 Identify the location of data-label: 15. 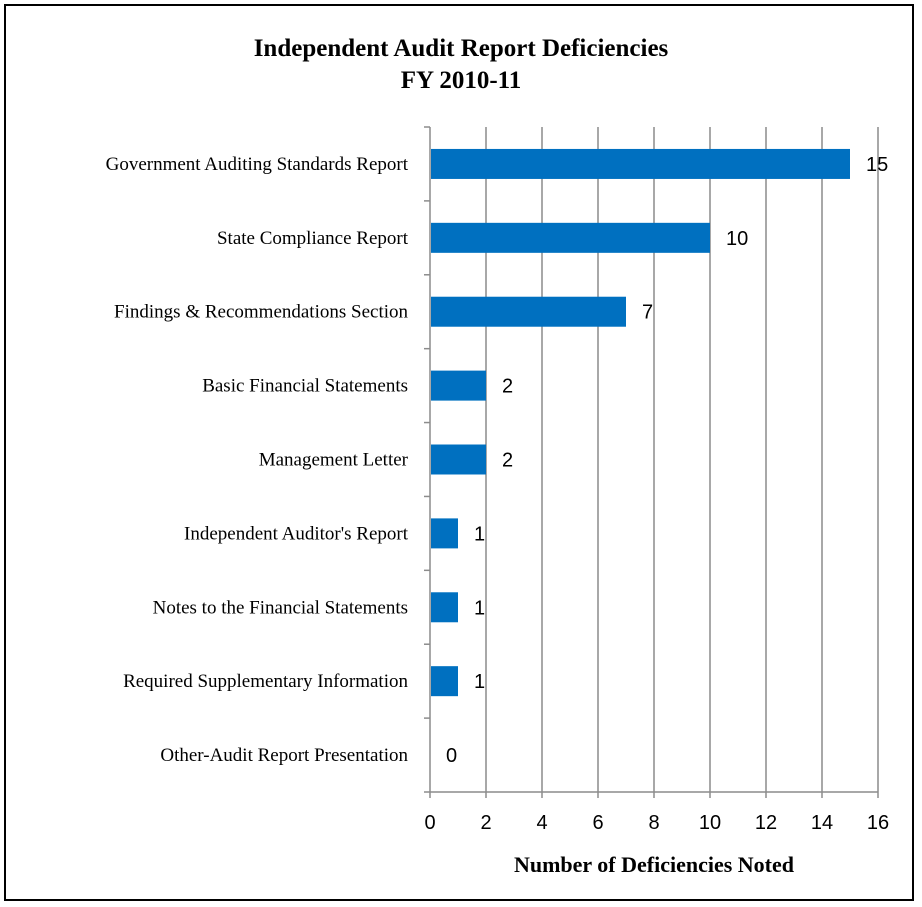
(877, 165).